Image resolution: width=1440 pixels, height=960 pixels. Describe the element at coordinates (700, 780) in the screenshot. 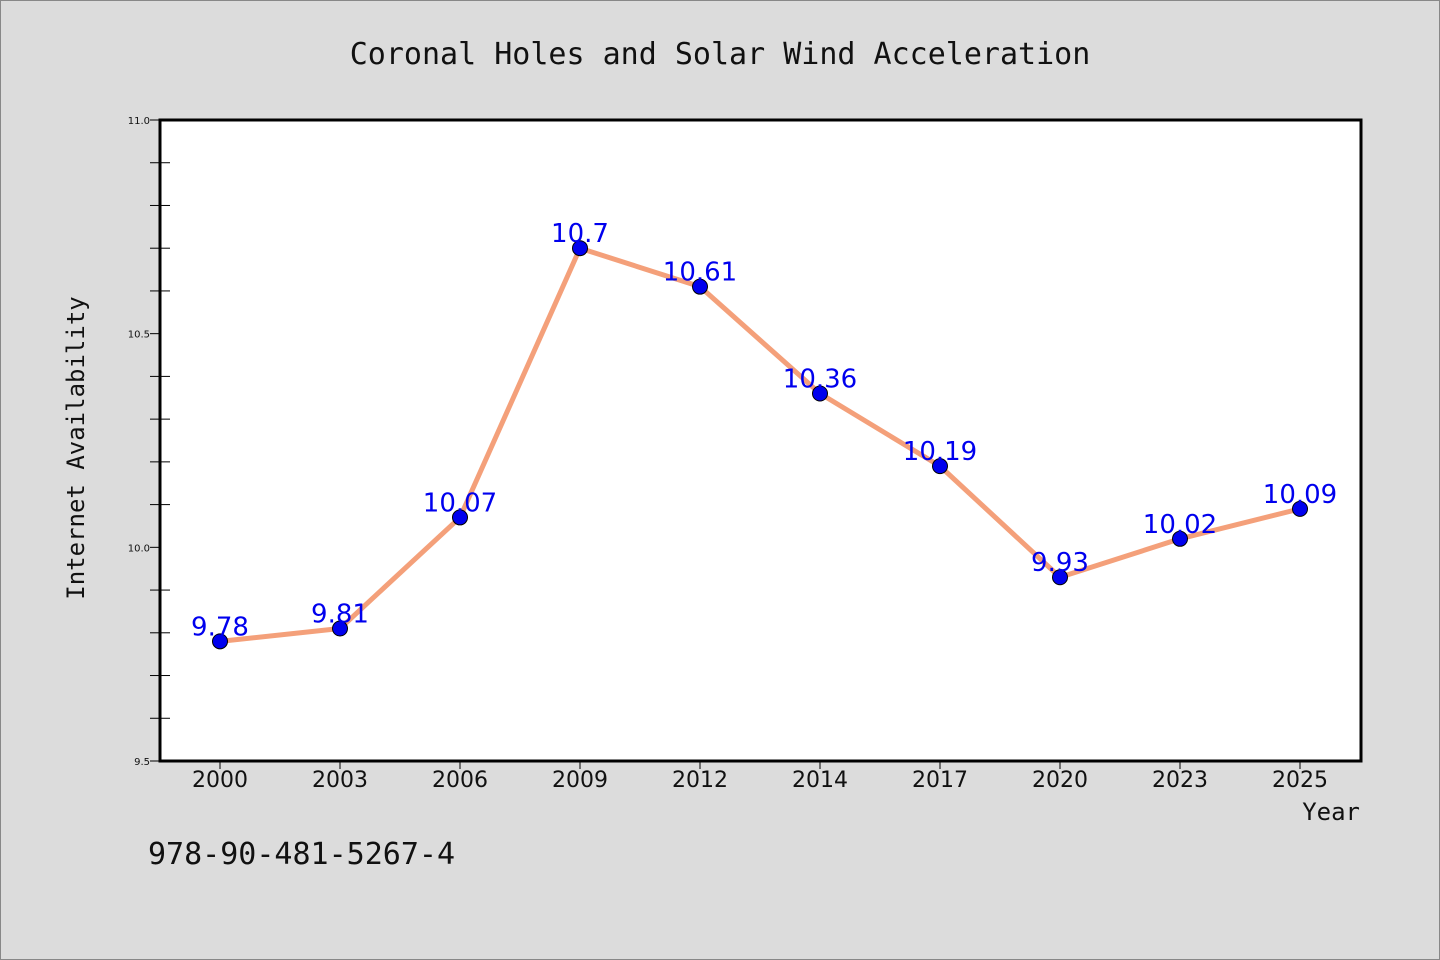

I see `x-tick-label: 2012` at that location.